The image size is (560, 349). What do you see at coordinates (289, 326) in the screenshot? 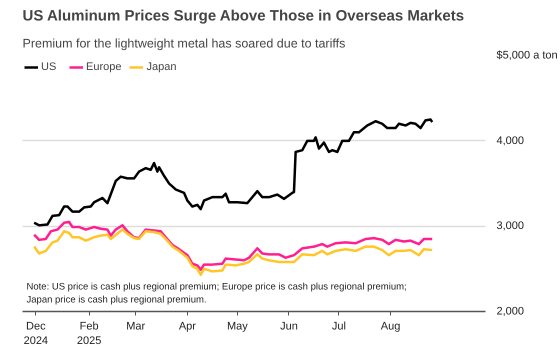
I see `x-tick-label: Jun` at bounding box center [289, 326].